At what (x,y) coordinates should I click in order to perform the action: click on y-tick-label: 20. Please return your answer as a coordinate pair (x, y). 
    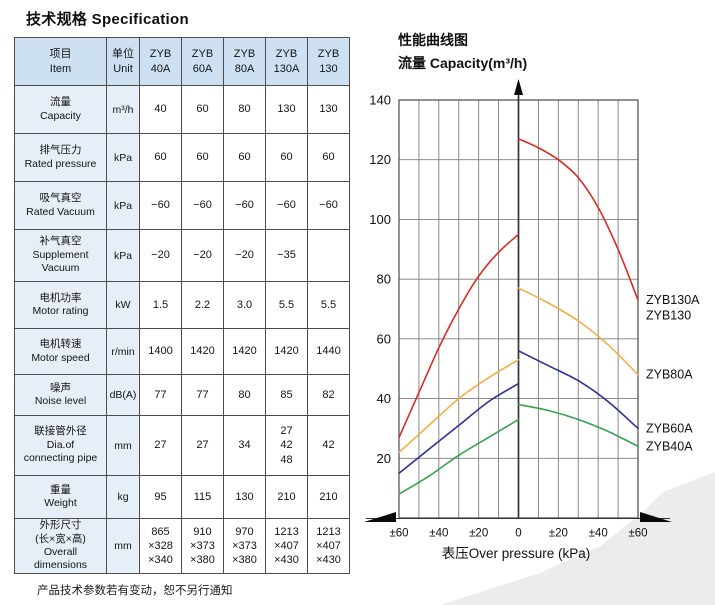
    Looking at the image, I should click on (384, 458).